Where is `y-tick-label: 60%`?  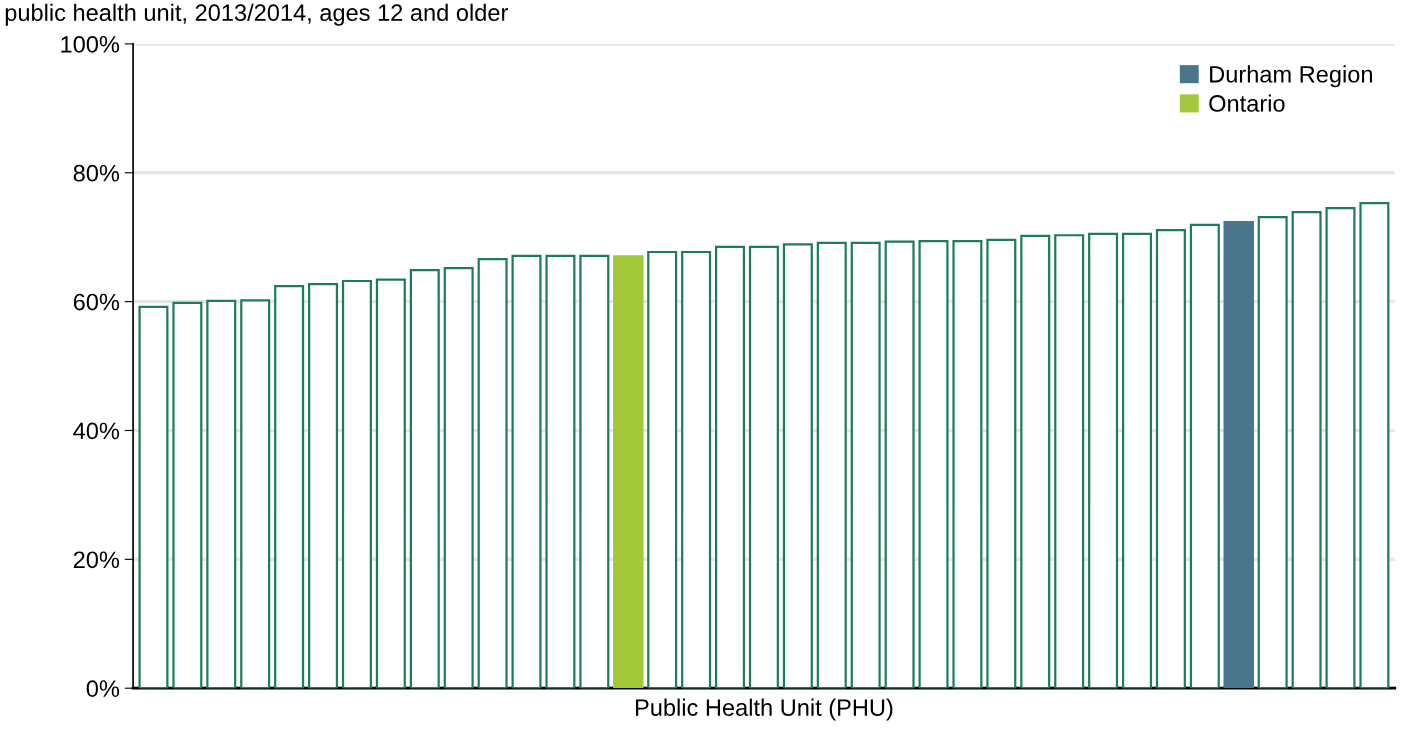
y-tick-label: 60% is located at coordinates (96, 302).